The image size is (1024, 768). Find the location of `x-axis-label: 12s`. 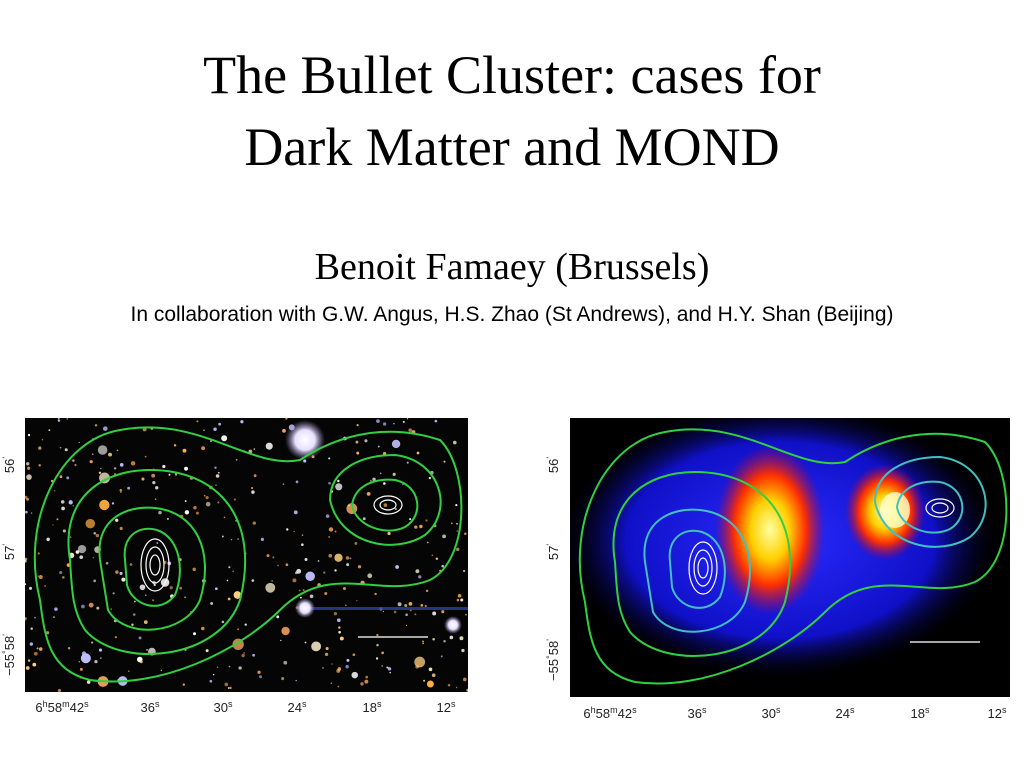

x-axis-label: 12s is located at coordinates (446, 707).